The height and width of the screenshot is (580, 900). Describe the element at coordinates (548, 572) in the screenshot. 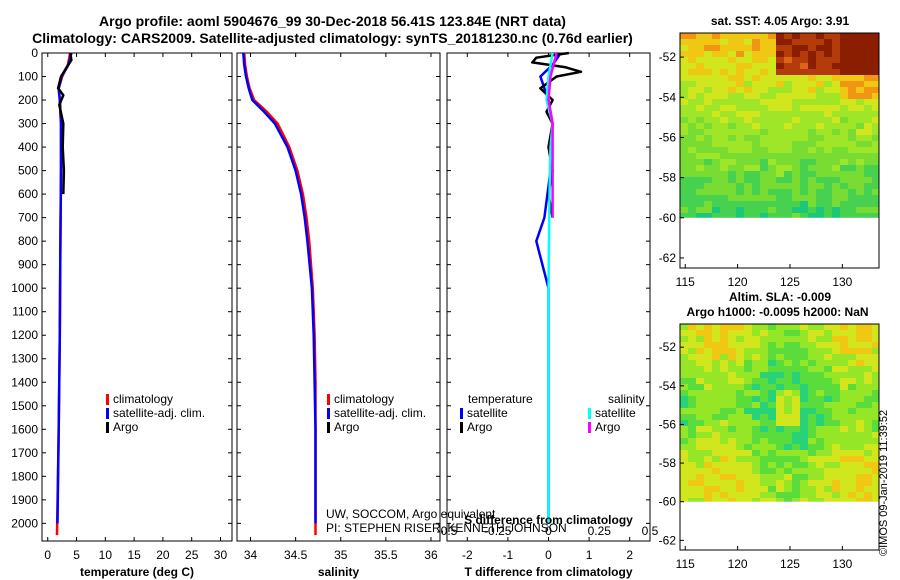

I see `x-axis-label: T difference from climatology` at that location.